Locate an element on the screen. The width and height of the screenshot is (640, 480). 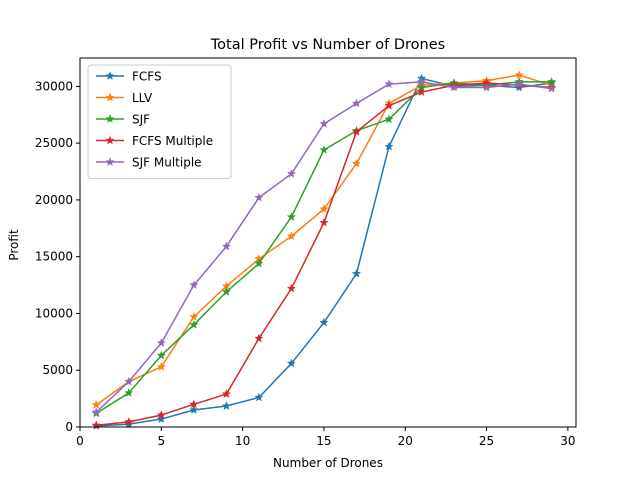
legend-entry-fcfs-multiple: FCFS Multiple is located at coordinates (154, 141).